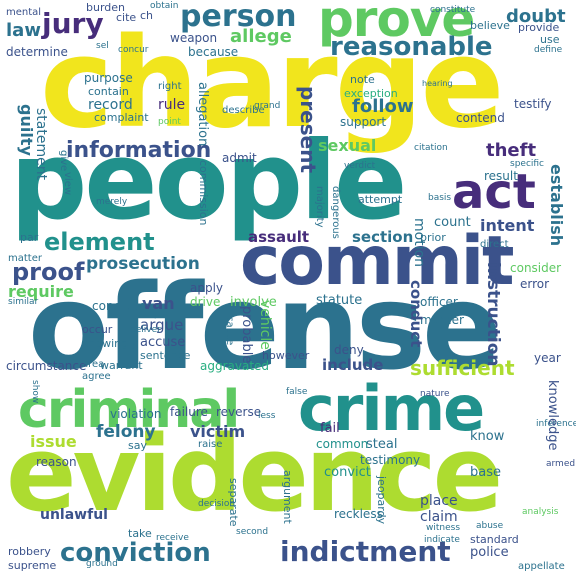 This screenshot has width=576, height=576. What do you see at coordinates (411, 47) in the screenshot?
I see `word-reasonable: reasonable` at bounding box center [411, 47].